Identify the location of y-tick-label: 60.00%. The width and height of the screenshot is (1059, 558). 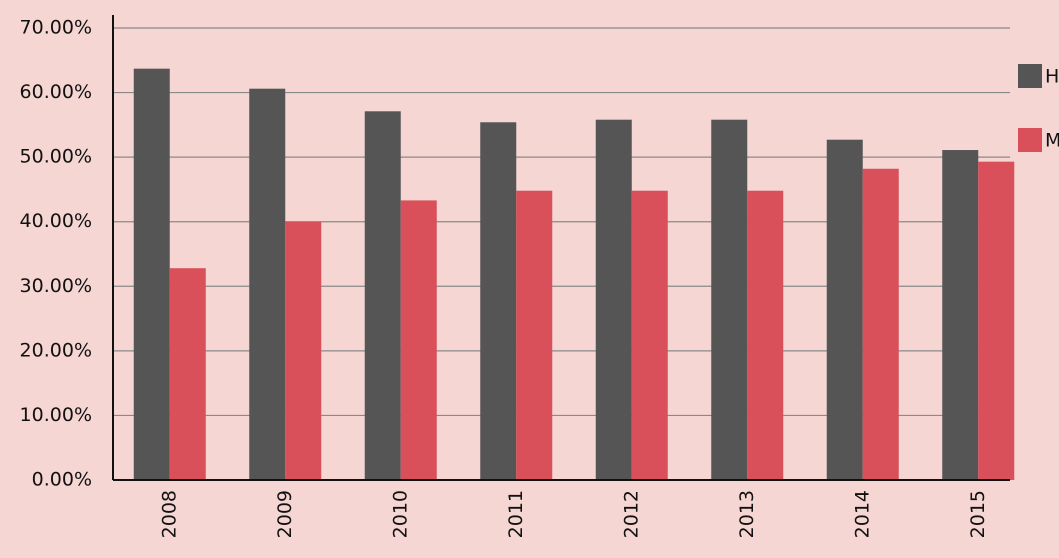
(56, 92).